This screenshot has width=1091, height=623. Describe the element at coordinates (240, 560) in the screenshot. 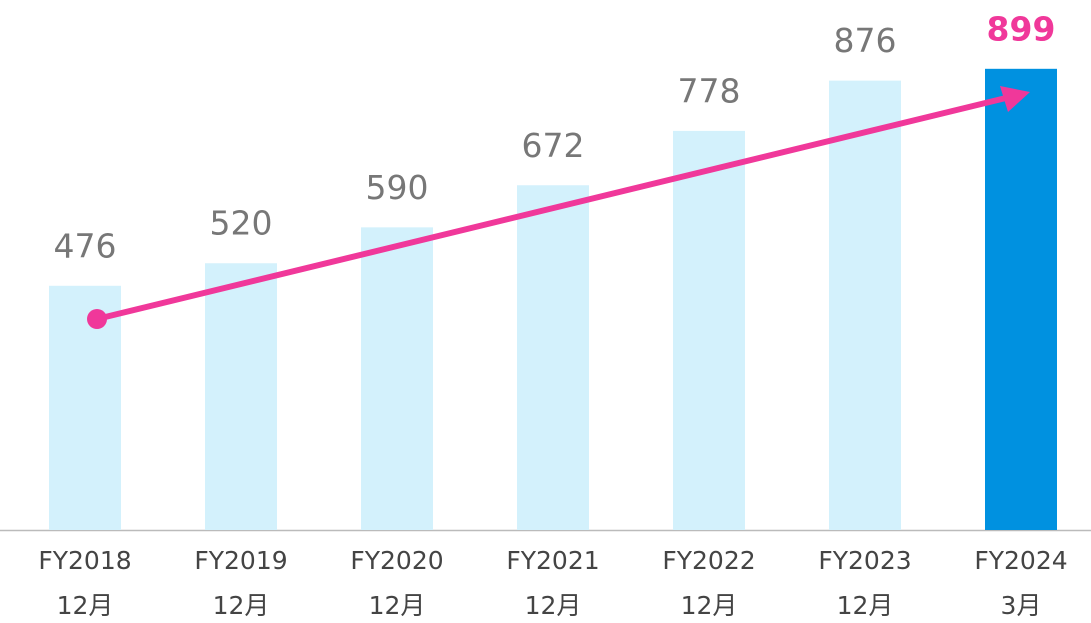

I see `x-tick-label: FY2019` at that location.